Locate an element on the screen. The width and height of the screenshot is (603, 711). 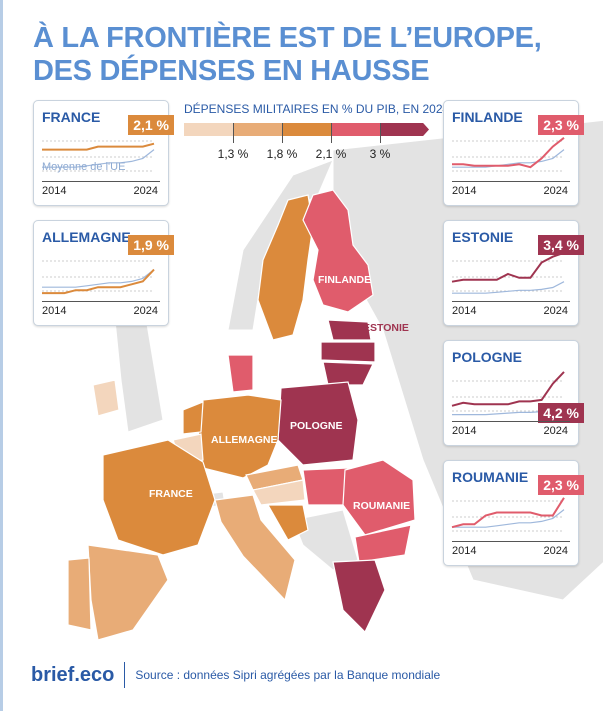
country-greece is located at coordinates (359, 596).